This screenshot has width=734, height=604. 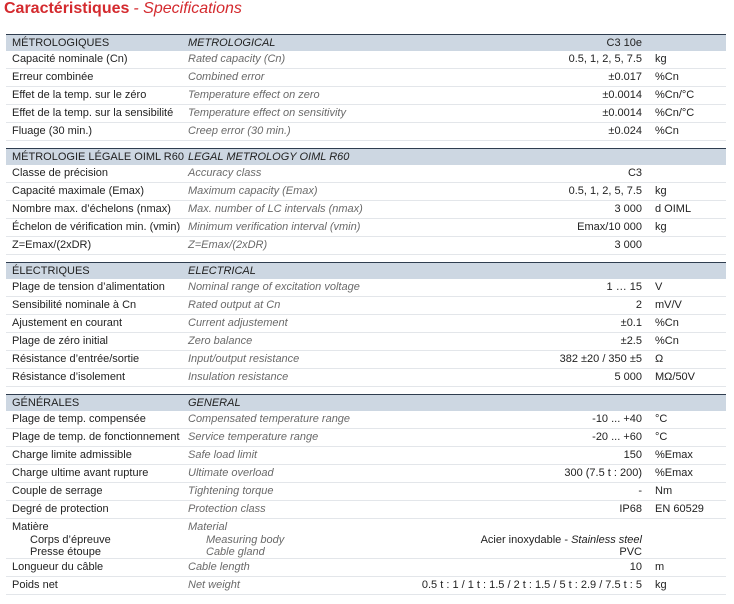 I want to click on value-en: Stainless steel, so click(x=606, y=540).